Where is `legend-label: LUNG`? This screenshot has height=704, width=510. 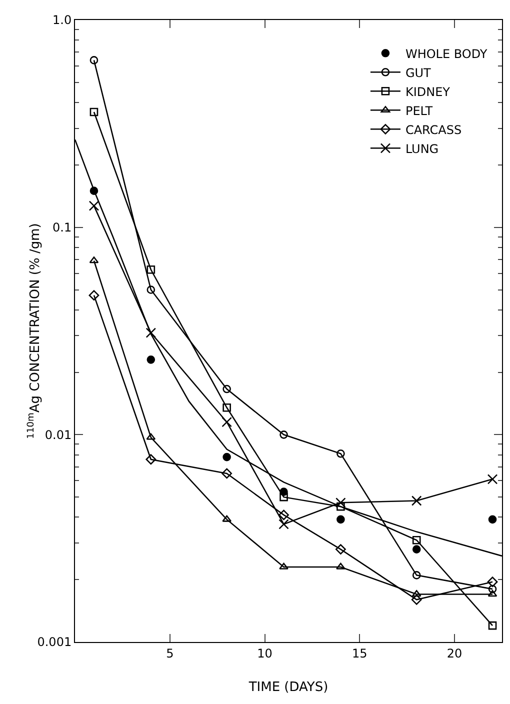 legend-label: LUNG is located at coordinates (422, 149).